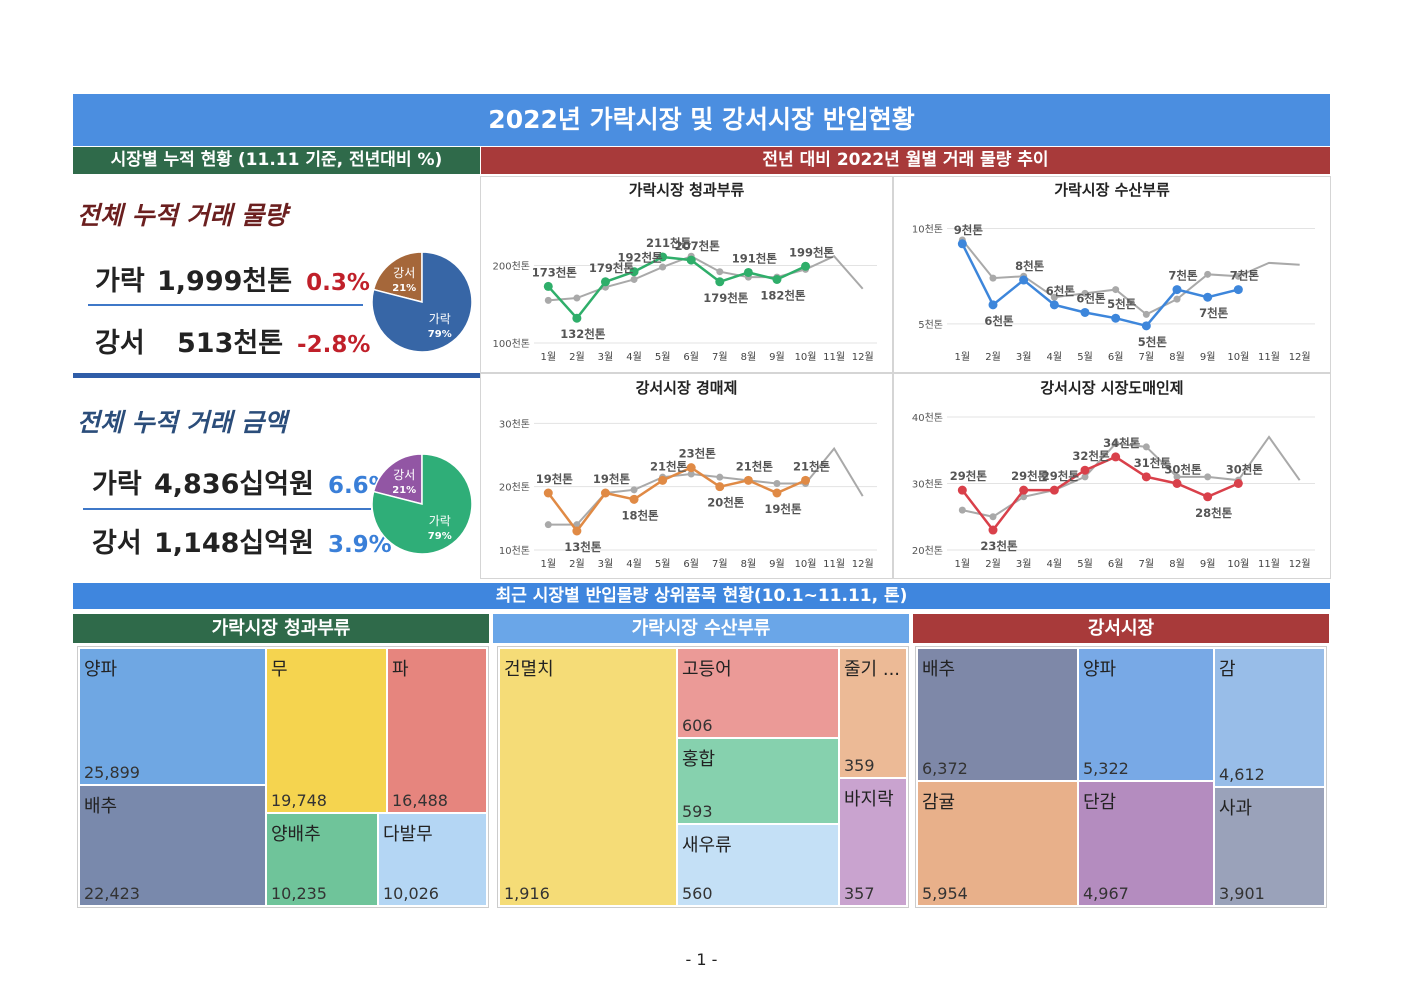 This screenshot has width=1403, height=992. I want to click on data-label: 182천톤, so click(783, 295).